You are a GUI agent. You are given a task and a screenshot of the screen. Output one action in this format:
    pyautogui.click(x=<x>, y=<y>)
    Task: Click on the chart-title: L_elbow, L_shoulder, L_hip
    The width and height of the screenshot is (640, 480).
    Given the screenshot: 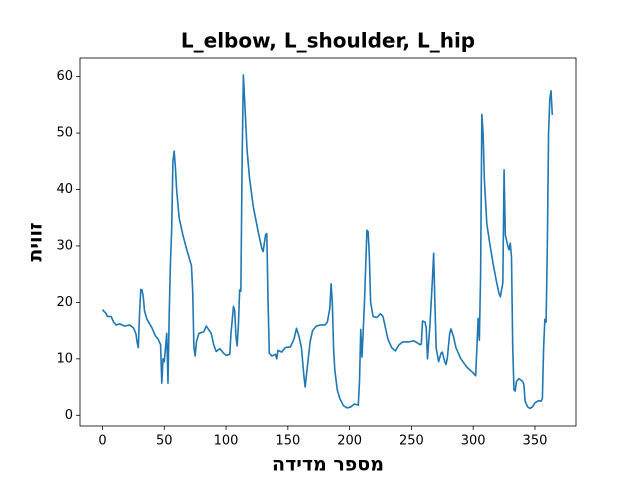 What is the action you would take?
    pyautogui.click(x=328, y=41)
    